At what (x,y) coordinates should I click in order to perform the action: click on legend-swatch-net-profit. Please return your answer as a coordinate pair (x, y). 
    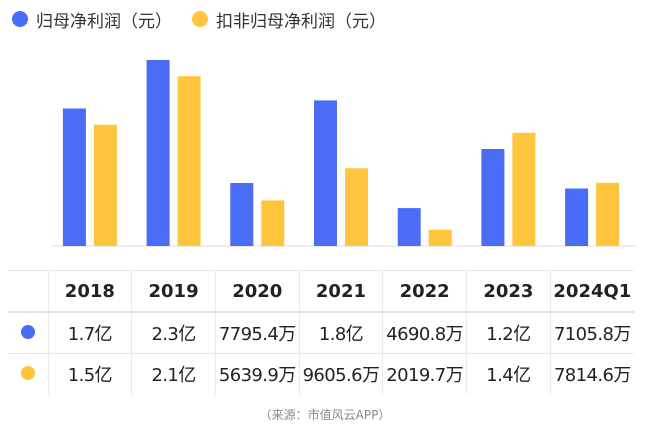
    Looking at the image, I should click on (20, 19).